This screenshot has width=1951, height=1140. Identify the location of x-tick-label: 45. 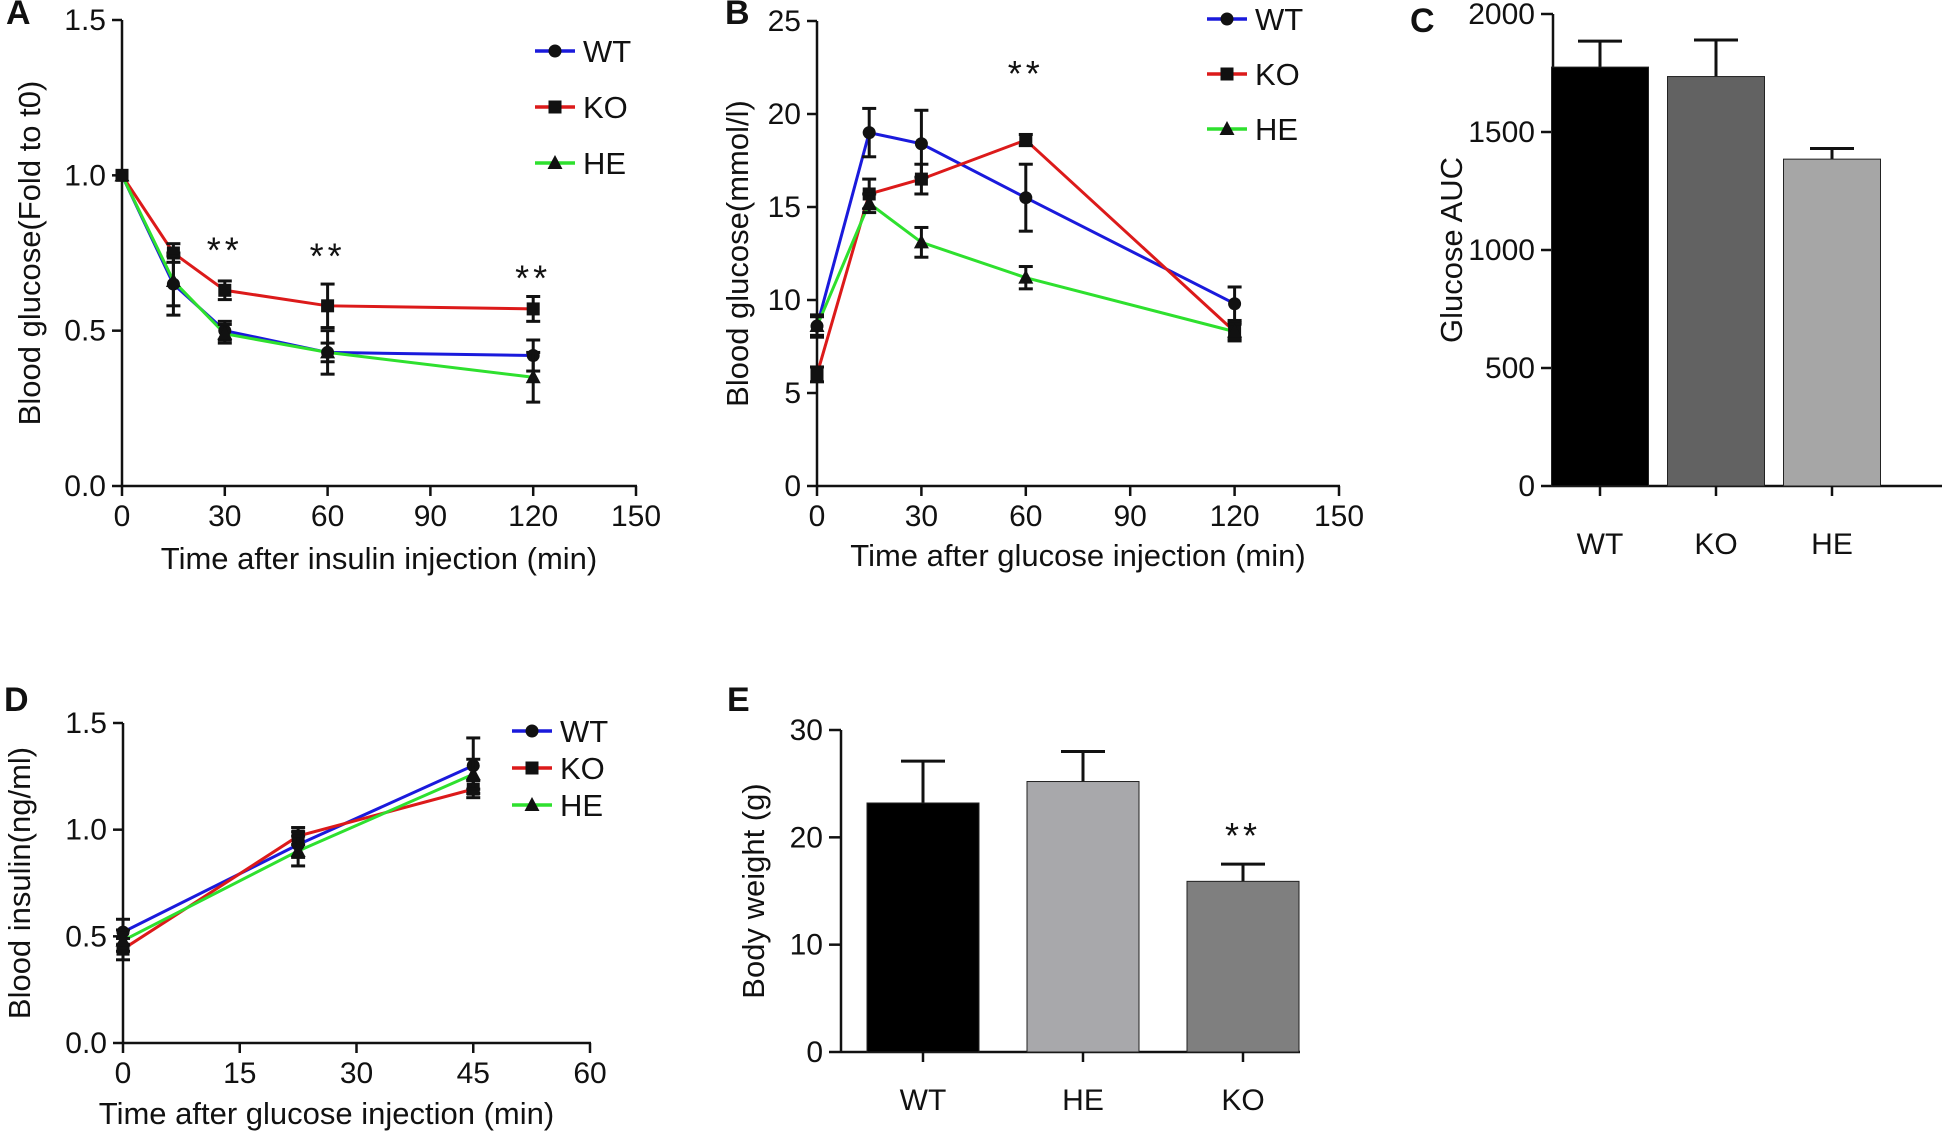
(473, 1073).